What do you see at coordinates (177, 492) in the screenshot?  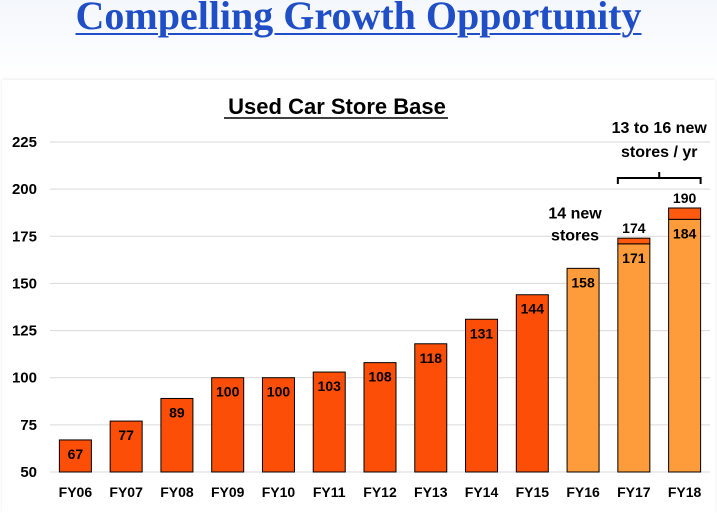 I see `x-tick-label: FY08` at bounding box center [177, 492].